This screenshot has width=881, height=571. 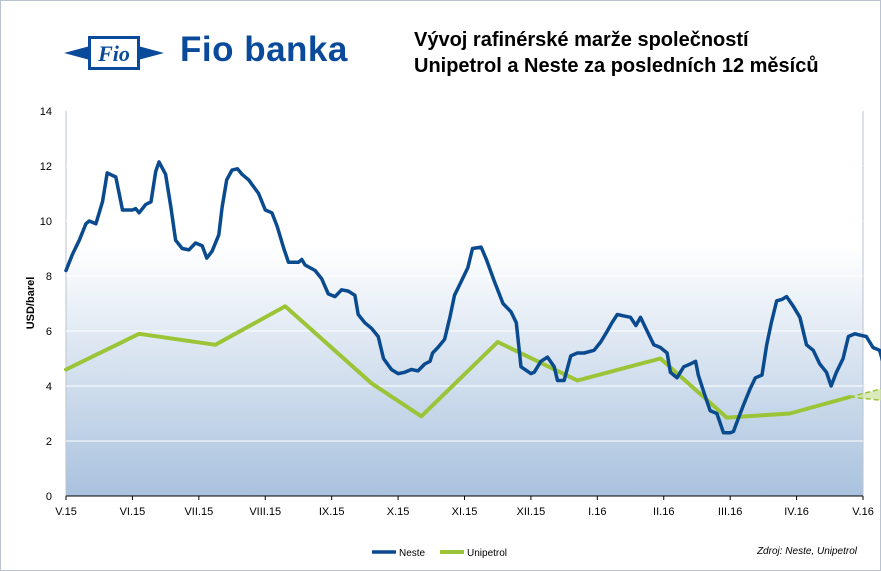 I want to click on legend-label-unipetrol: Unipetrol, so click(x=487, y=553).